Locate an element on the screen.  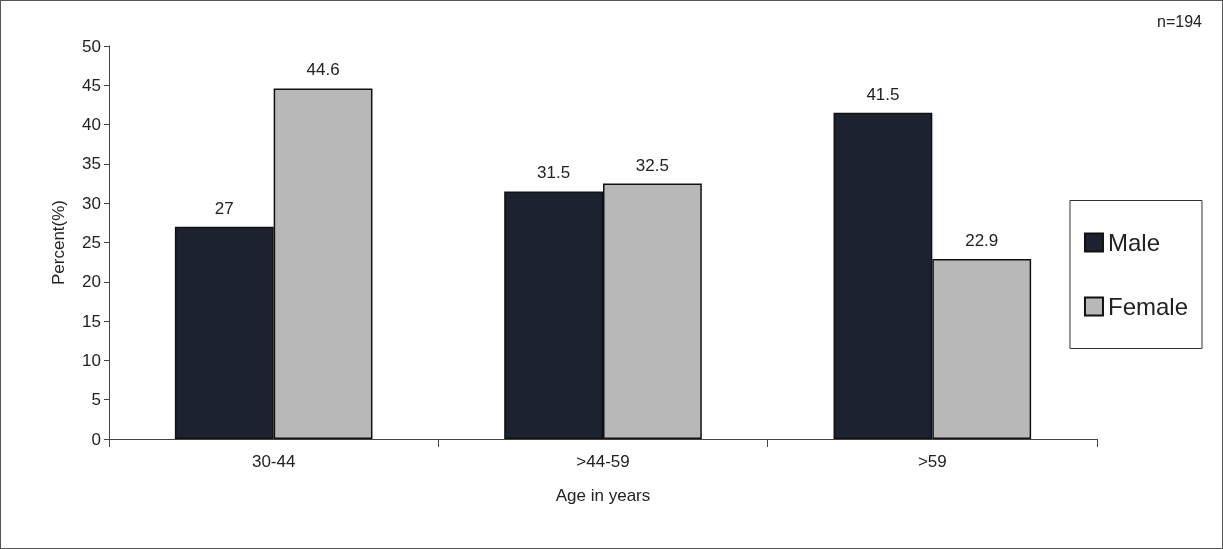
legend-label: Female is located at coordinates (1147, 306).